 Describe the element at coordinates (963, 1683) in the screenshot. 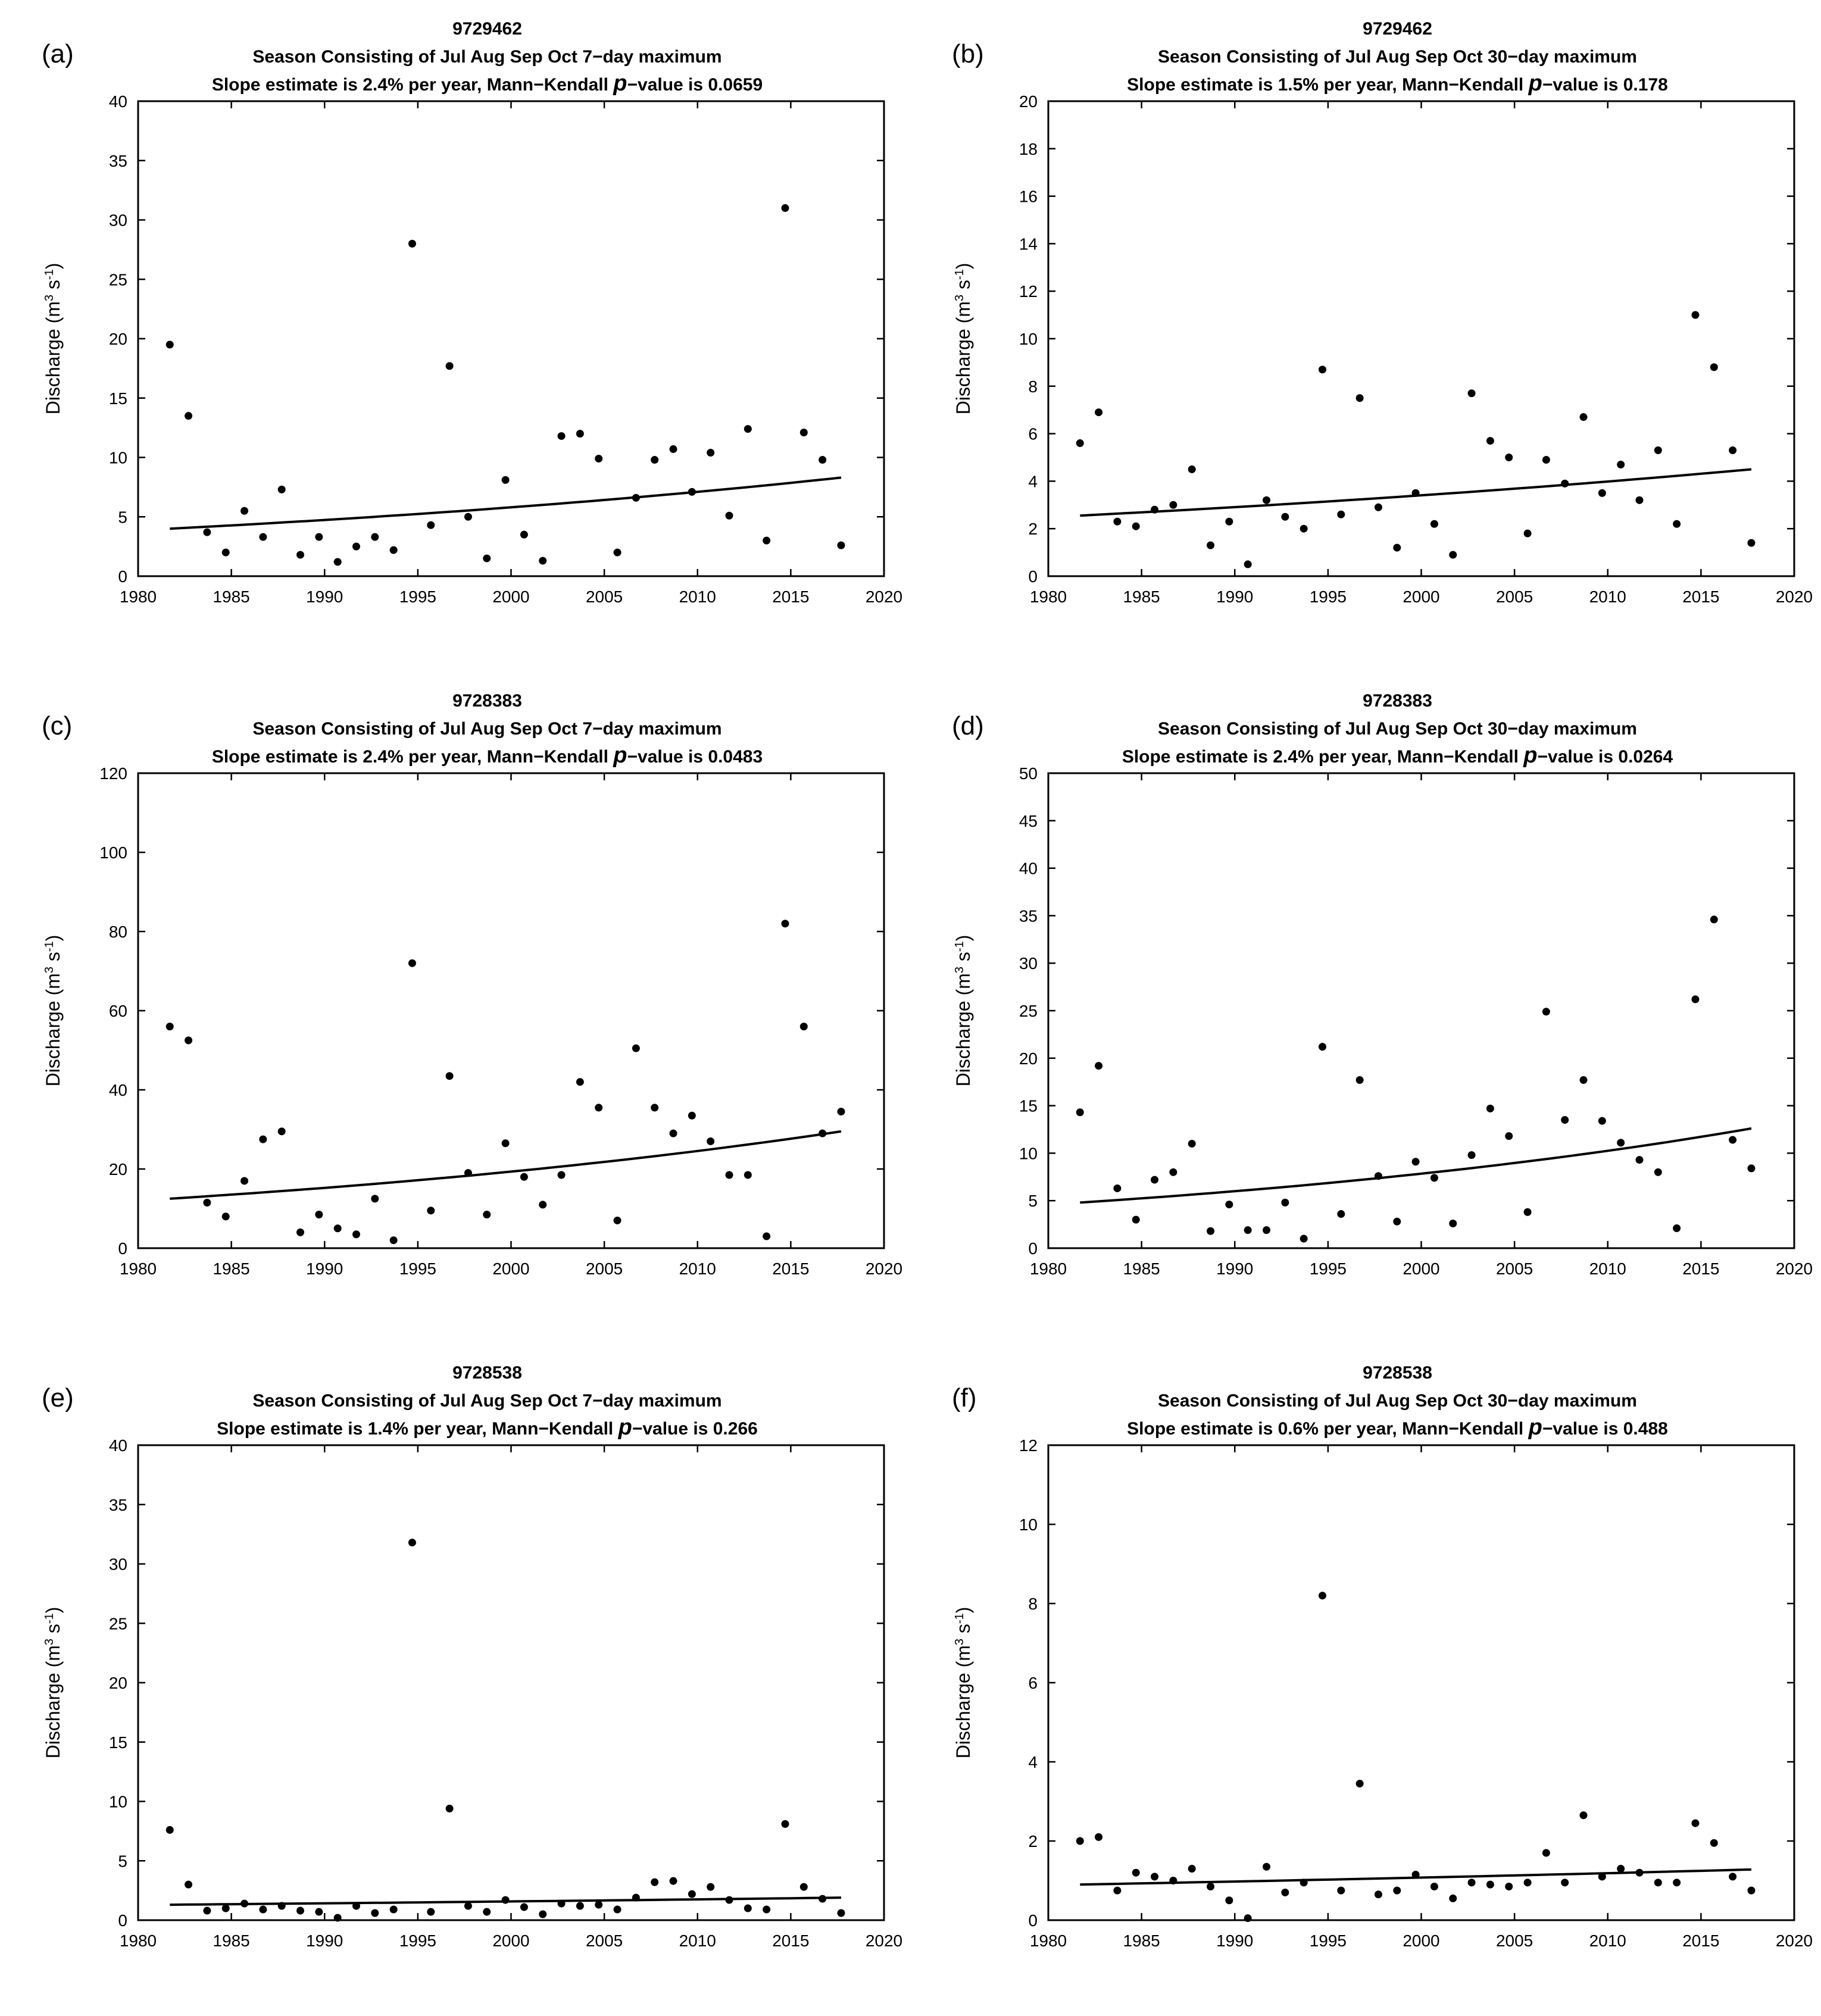

I see `y-axis-label: Discharge (m3 s-1)` at that location.